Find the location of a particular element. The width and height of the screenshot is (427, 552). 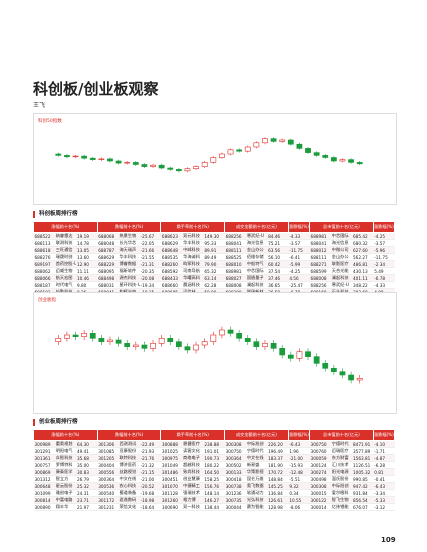

table-cell: 49.41 is located at coordinates (86, 451).